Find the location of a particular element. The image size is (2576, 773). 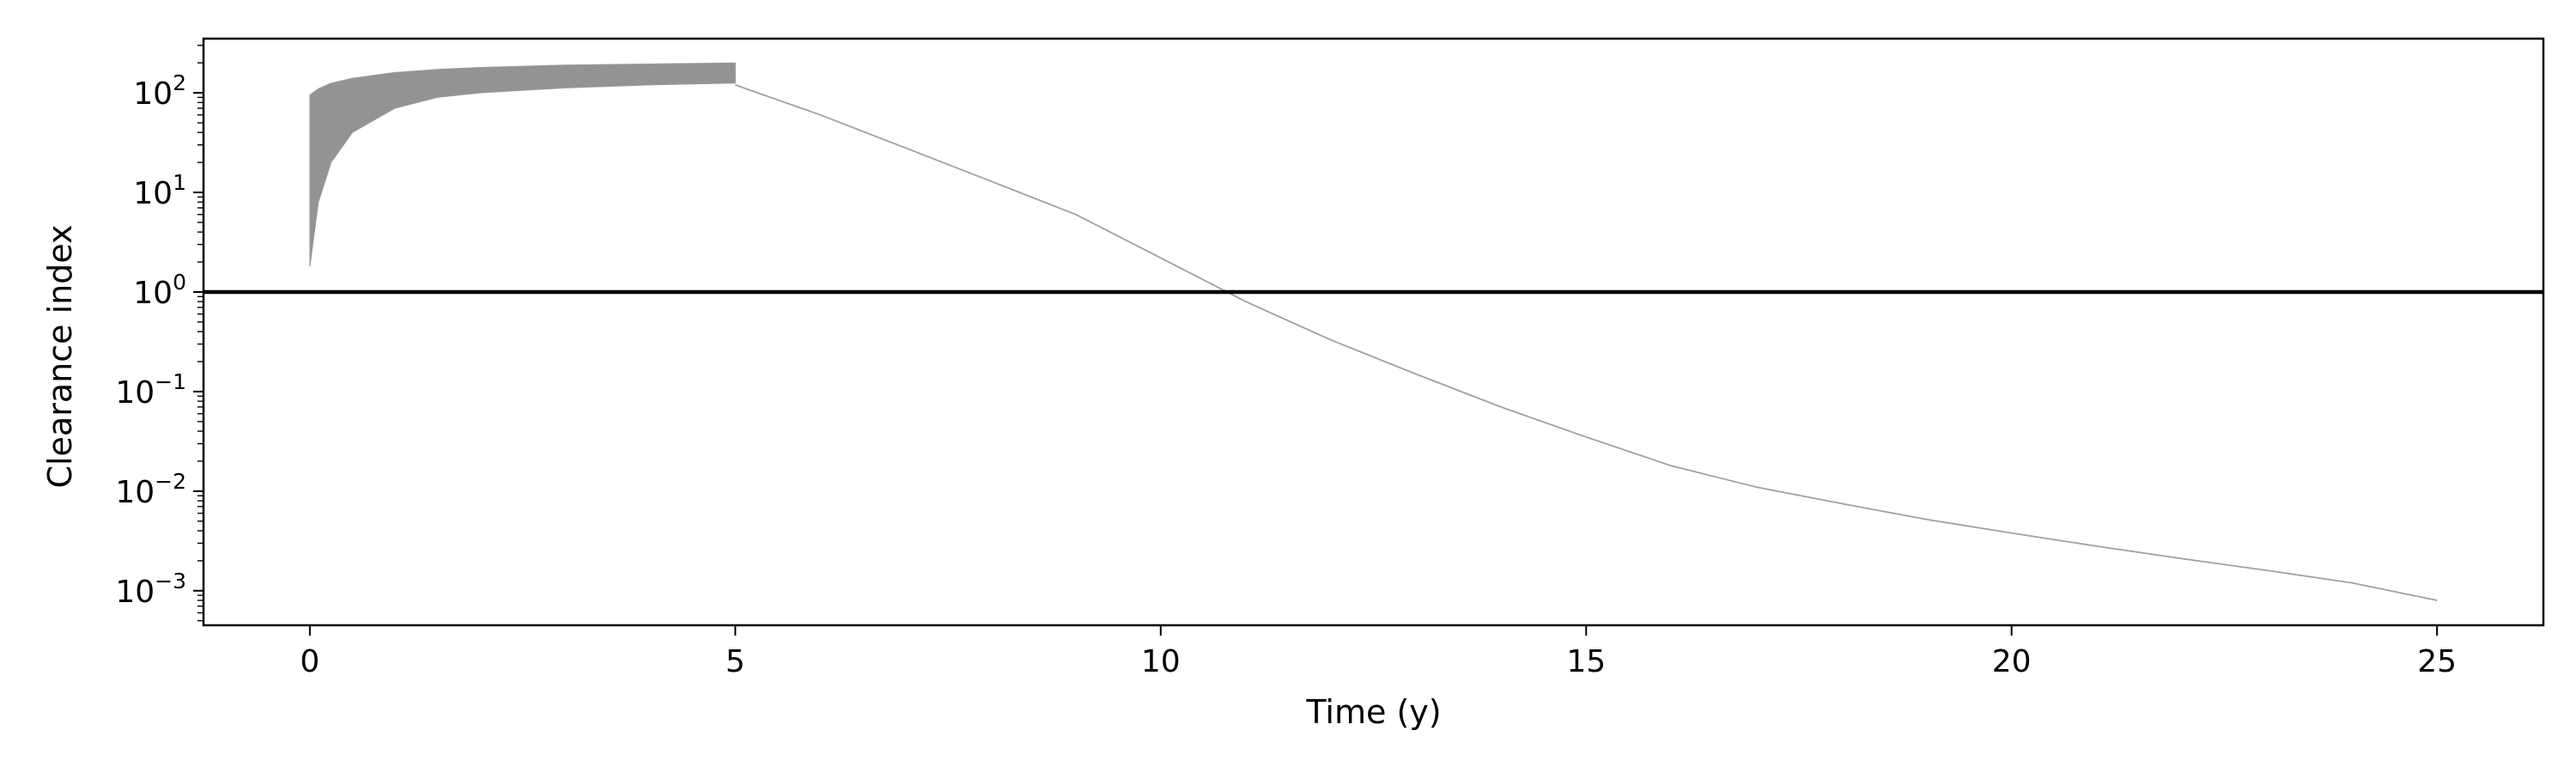

band-area is located at coordinates (522, 164).